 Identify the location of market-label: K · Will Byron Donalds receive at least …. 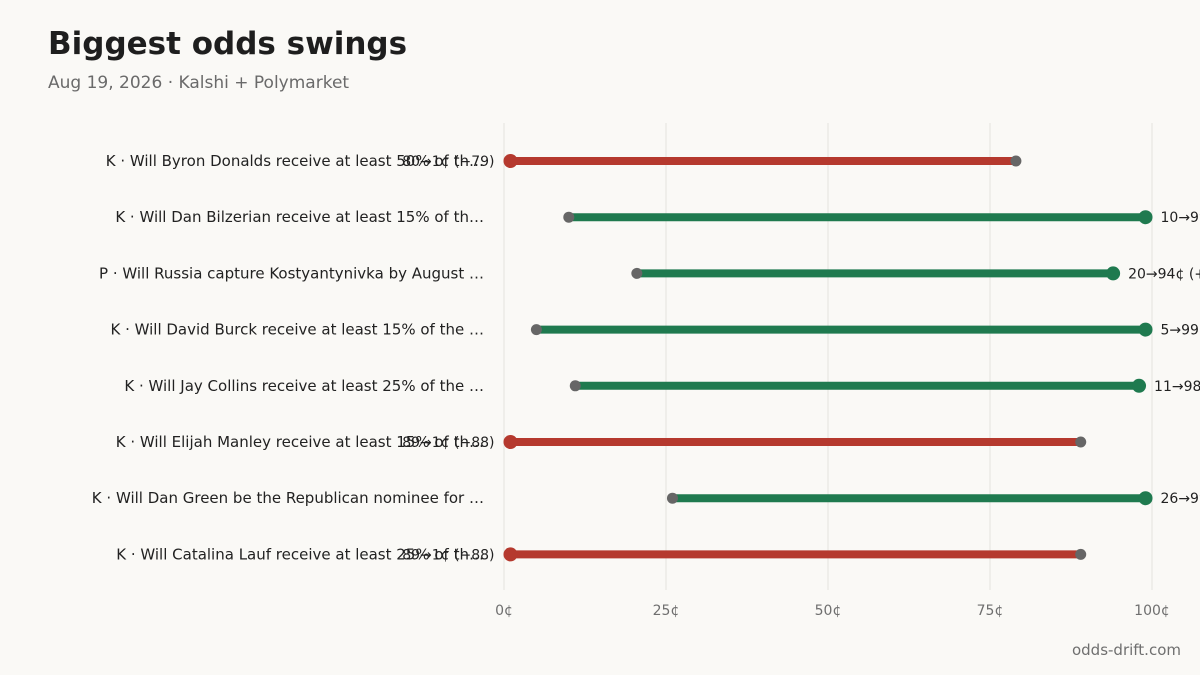
(295, 161).